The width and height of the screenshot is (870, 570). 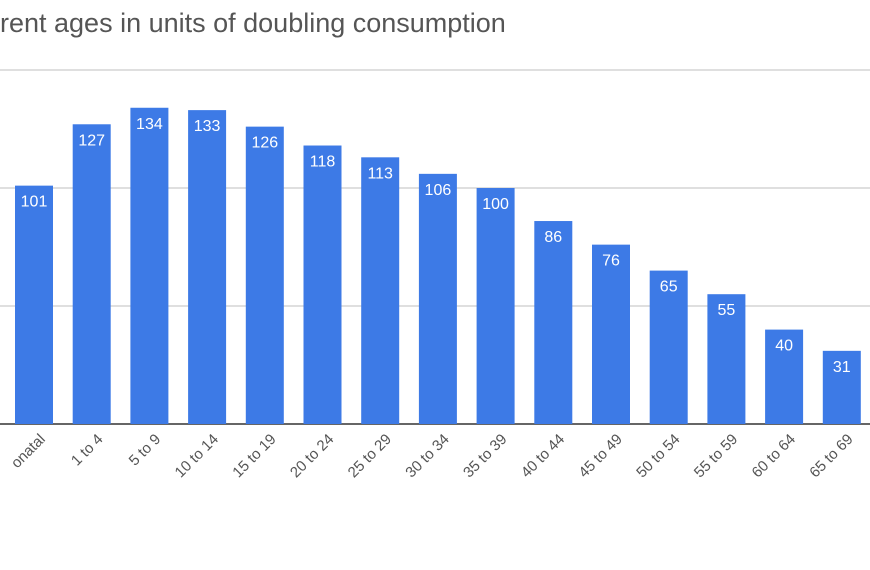 I want to click on x-tick-label: 5 to 9, so click(x=145, y=450).